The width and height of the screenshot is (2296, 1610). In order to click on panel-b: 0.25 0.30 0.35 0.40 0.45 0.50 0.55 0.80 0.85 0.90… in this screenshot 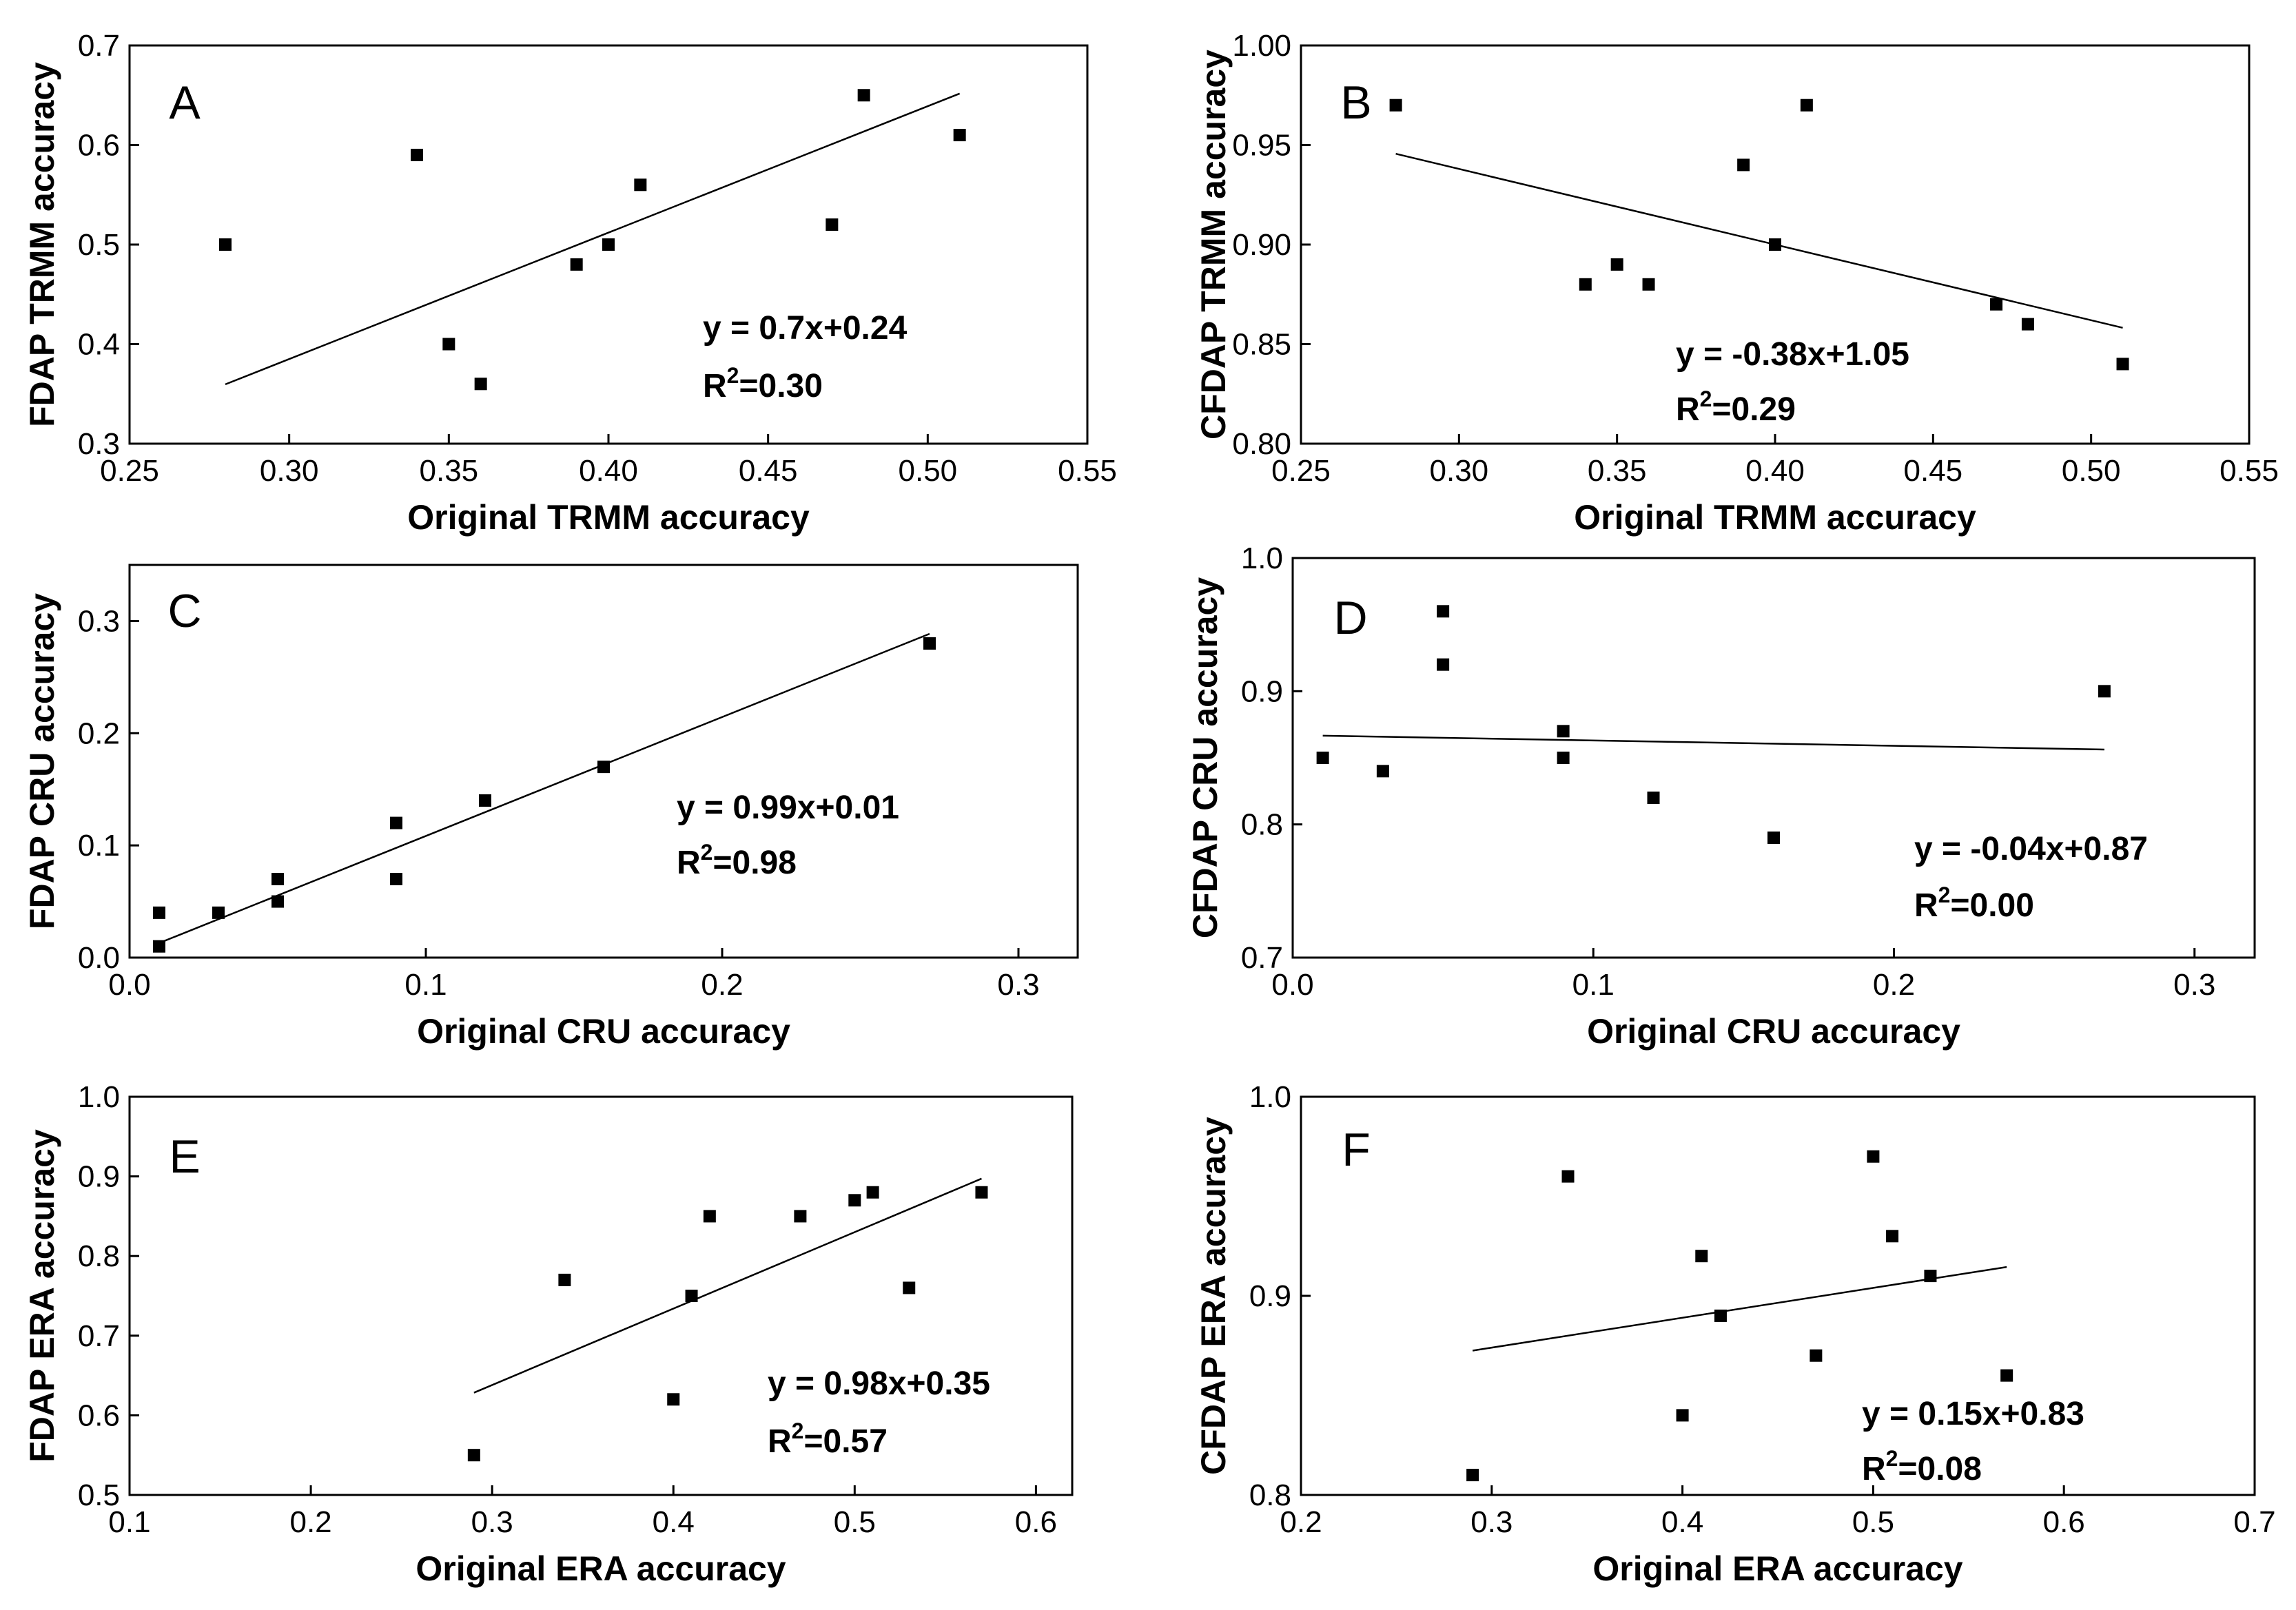, I will do `click(1736, 283)`.